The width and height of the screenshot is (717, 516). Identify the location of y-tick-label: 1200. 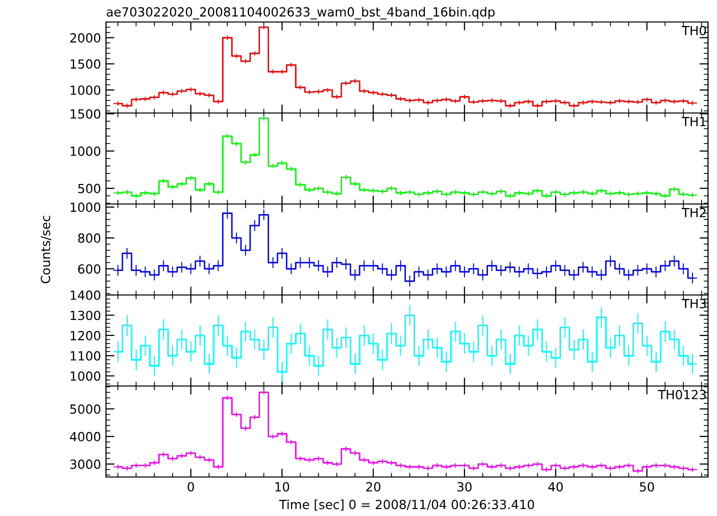
(85, 335).